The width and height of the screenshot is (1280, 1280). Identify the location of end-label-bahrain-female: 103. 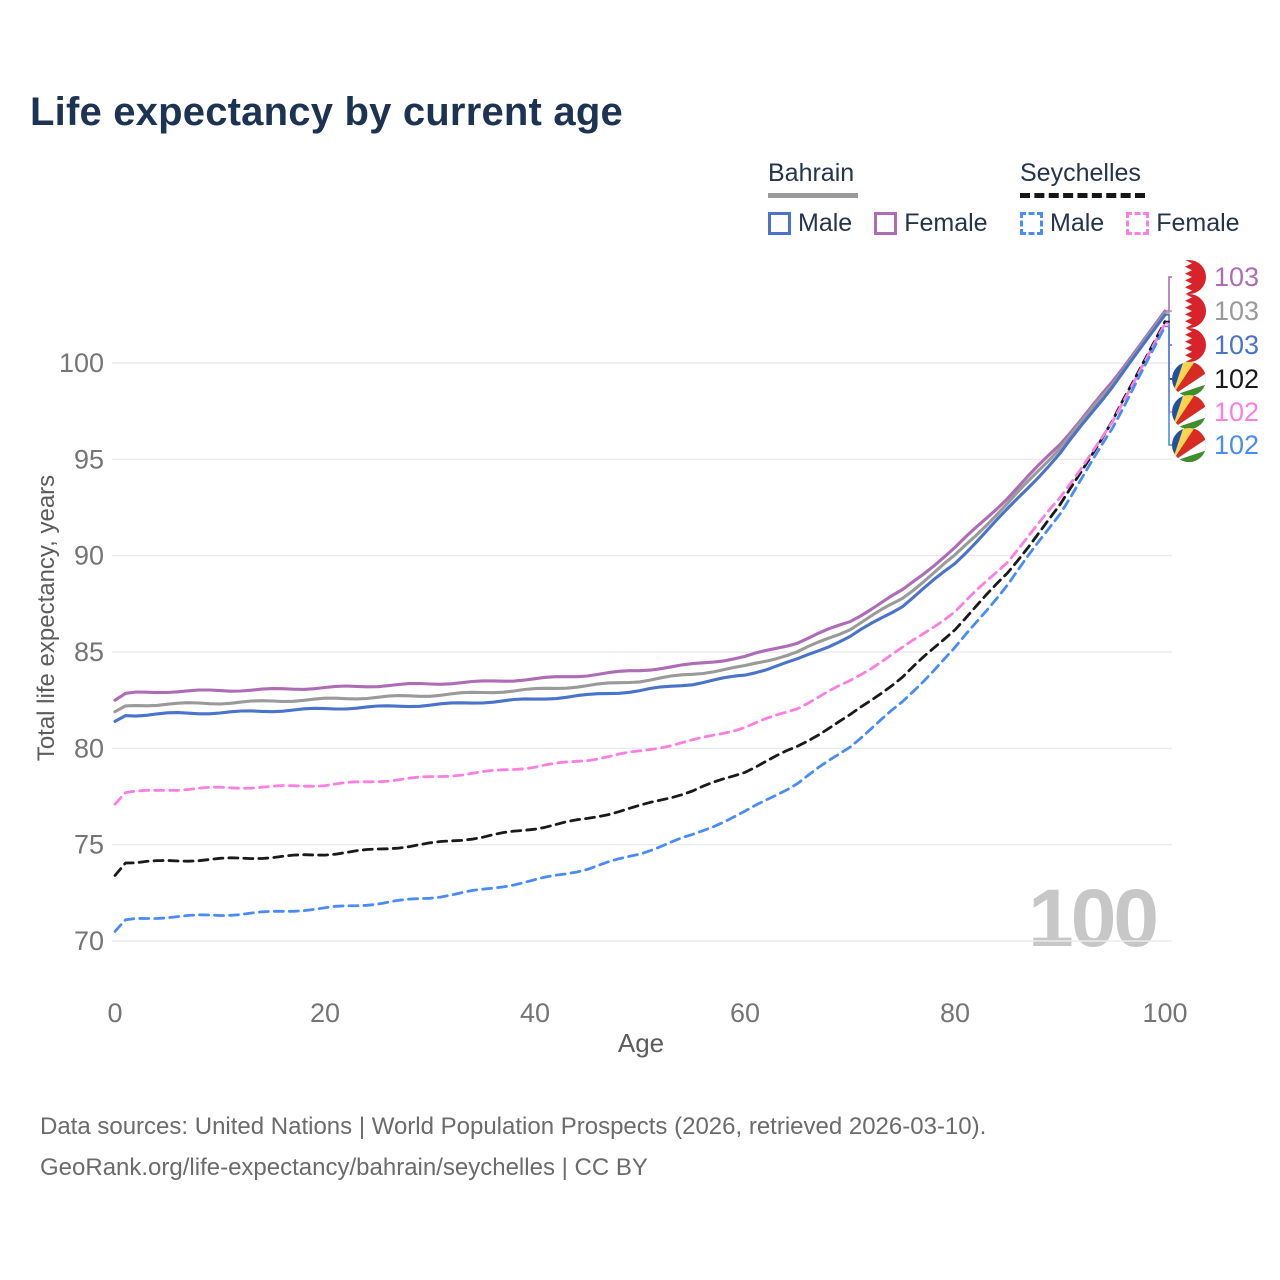
(1215, 277).